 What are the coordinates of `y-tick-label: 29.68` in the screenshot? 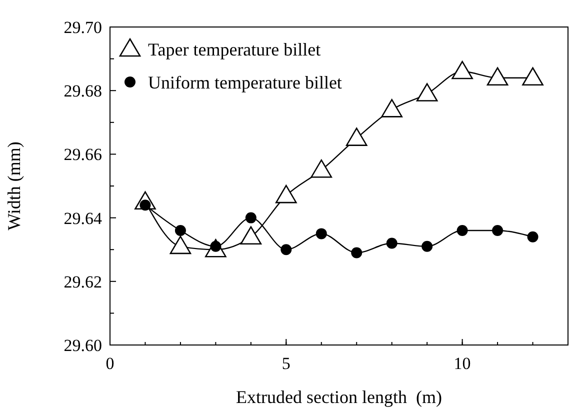 It's located at (83, 91).